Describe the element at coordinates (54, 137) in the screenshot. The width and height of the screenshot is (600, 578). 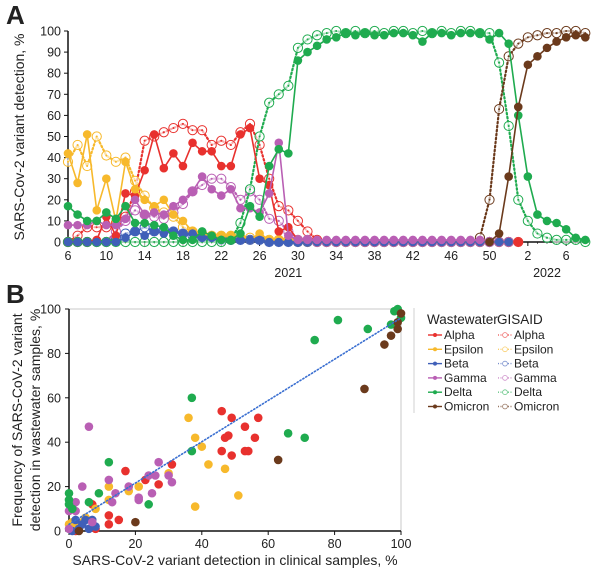
I see `panel-a-y-tick-label: 50` at that location.